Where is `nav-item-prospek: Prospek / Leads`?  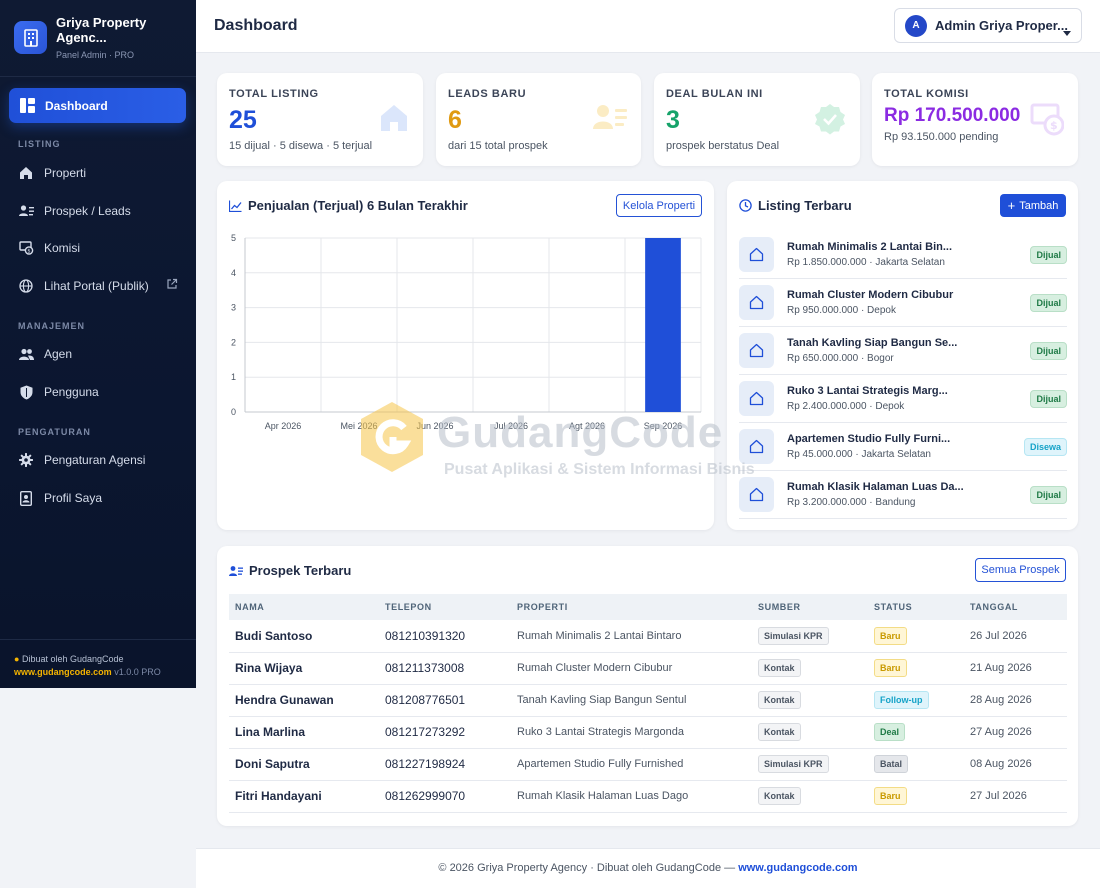
nav-item-prospek: Prospek / Leads is located at coordinates (102, 211).